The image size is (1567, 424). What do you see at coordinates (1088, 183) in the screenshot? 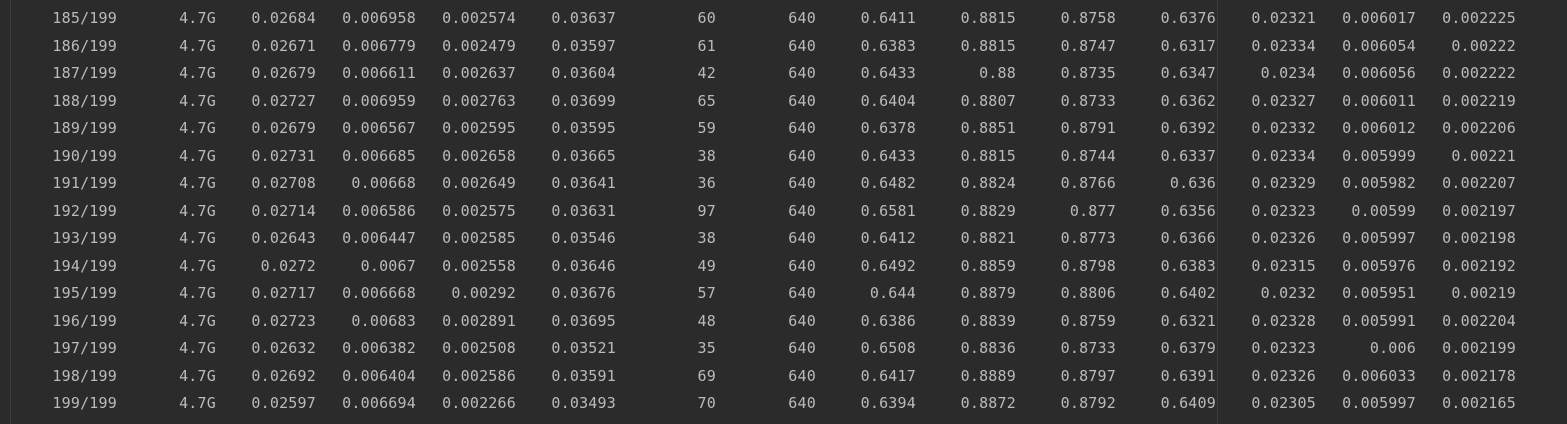
I see `log-cell-map50: 0.8766` at bounding box center [1088, 183].